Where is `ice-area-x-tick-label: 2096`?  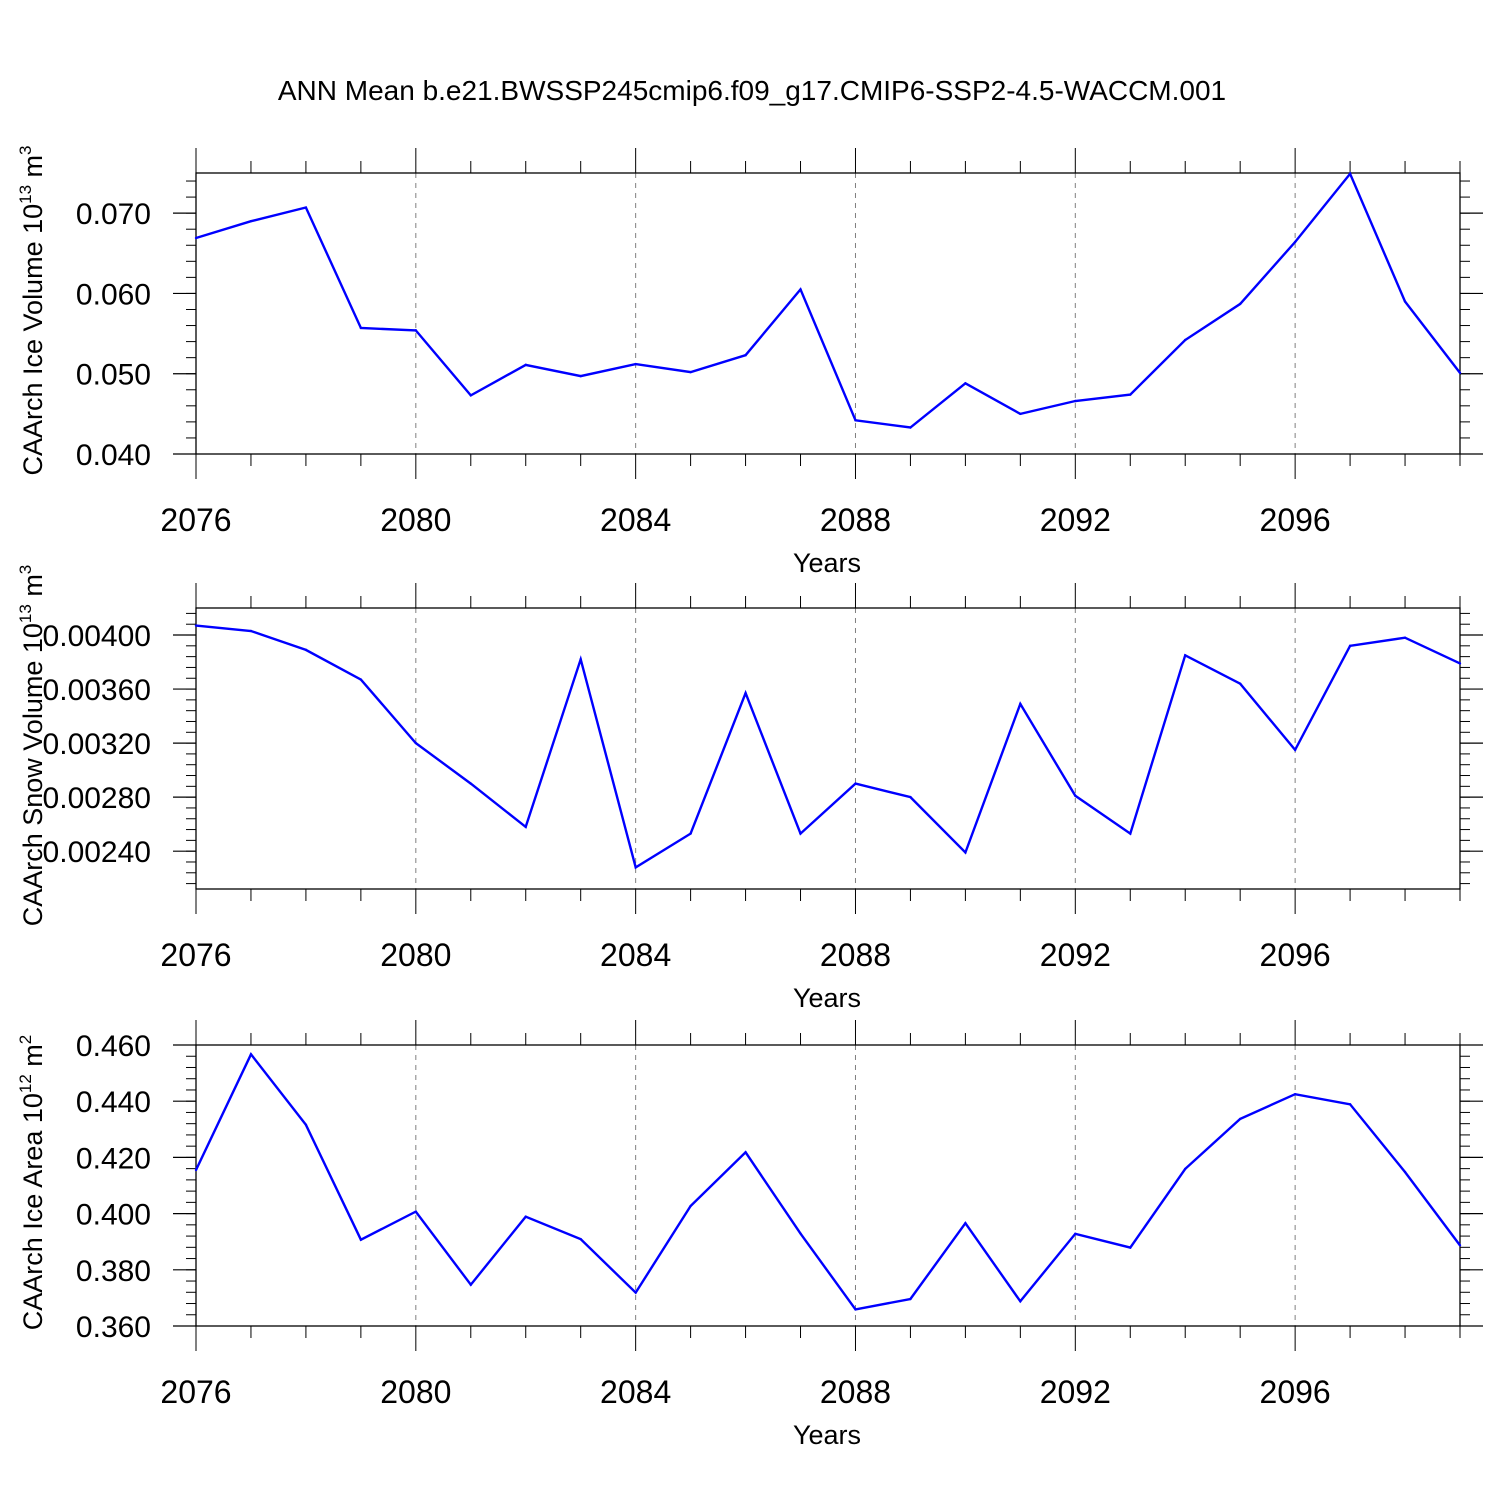 ice-area-x-tick-label: 2096 is located at coordinates (1295, 1392).